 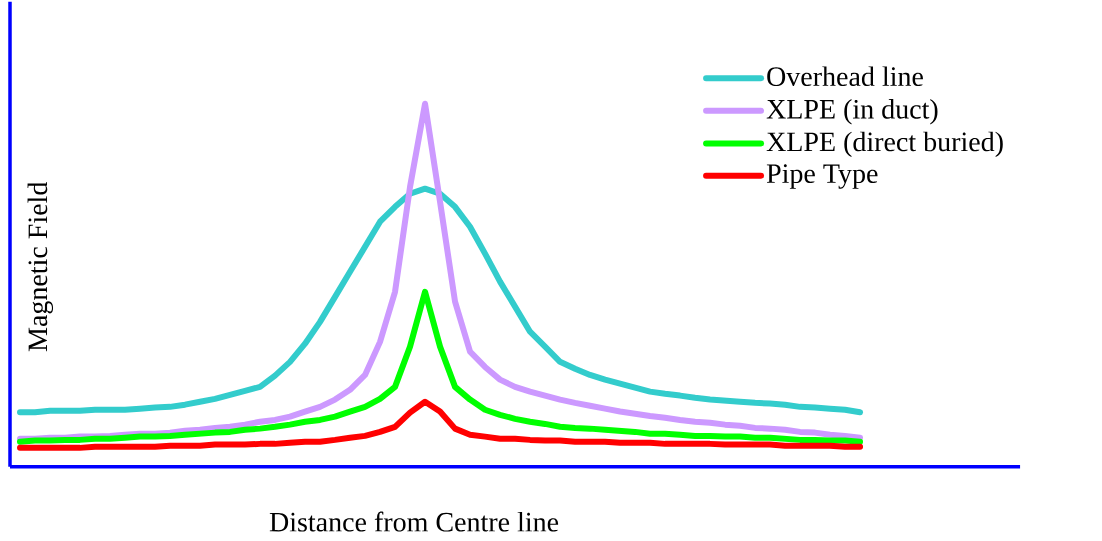 I want to click on legend-label: XLPE (in duct), so click(x=852, y=112).